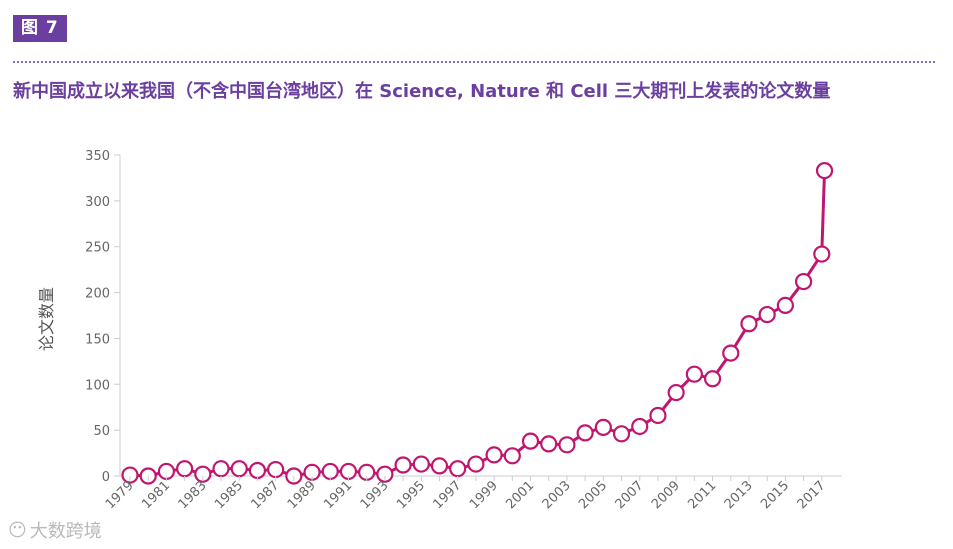  Describe the element at coordinates (484, 495) in the screenshot. I see `x-tick-label: 1999` at that location.